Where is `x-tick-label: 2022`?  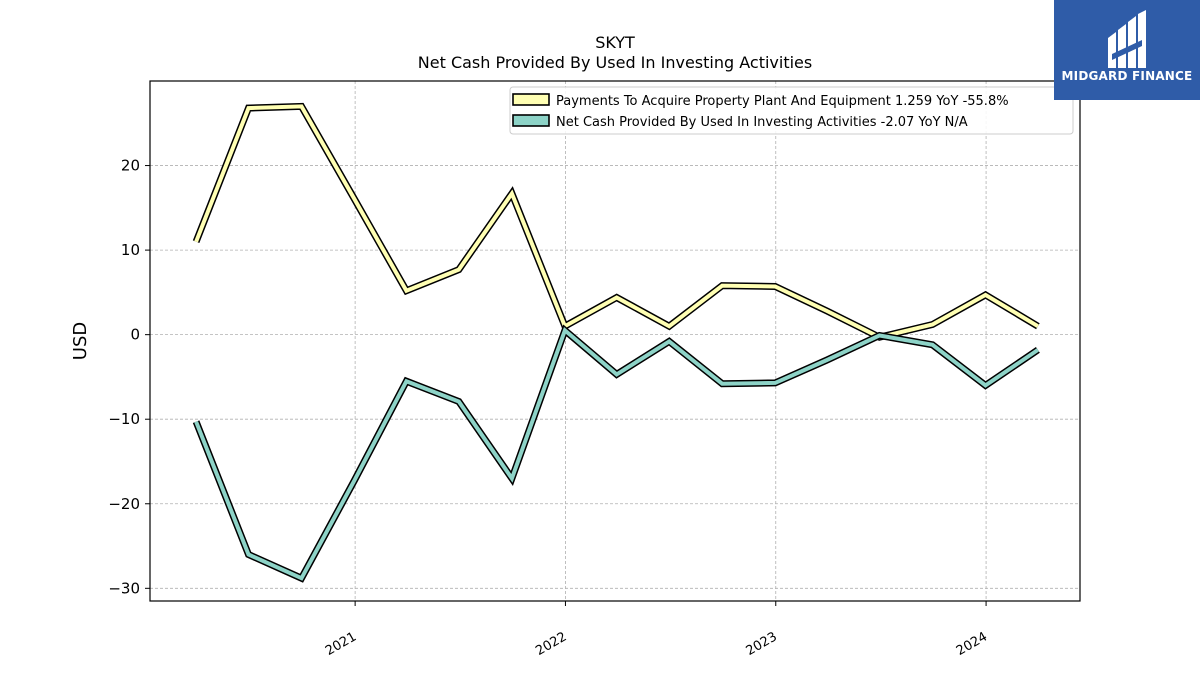
x-tick-label: 2022 is located at coordinates (551, 644).